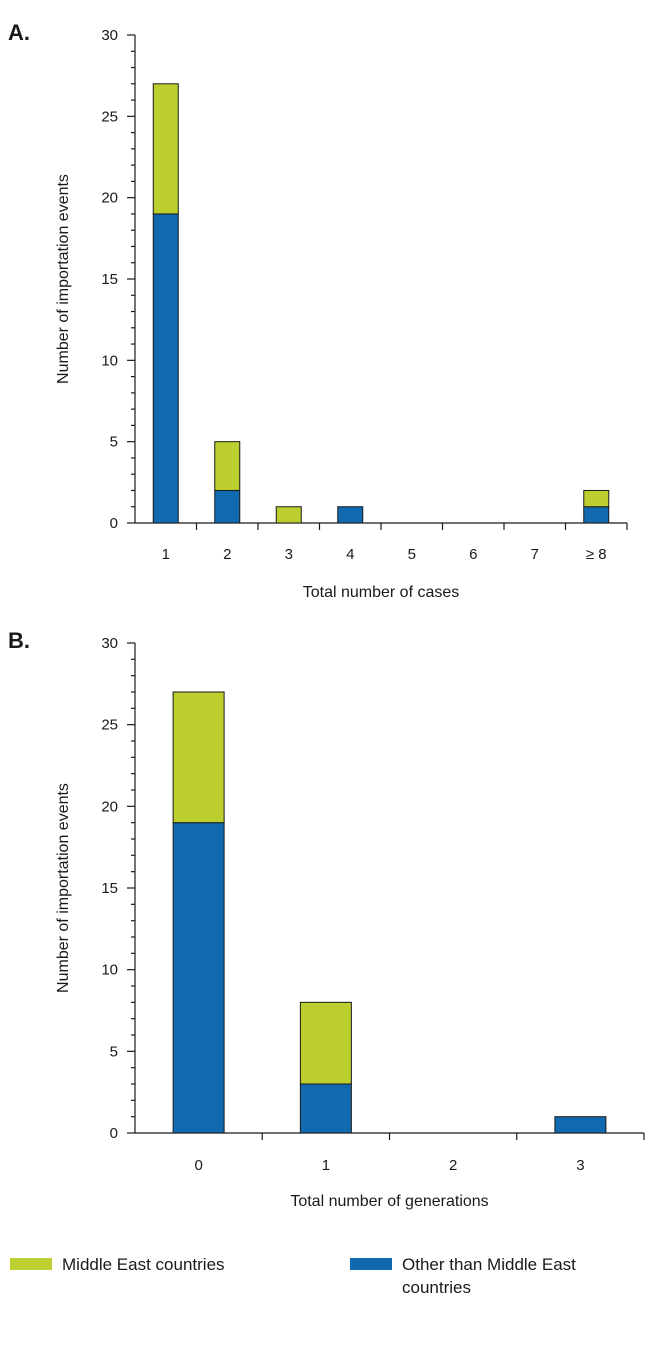 The image size is (646, 1351). Describe the element at coordinates (31, 1264) in the screenshot. I see `legend-swatch-middle-east` at that location.